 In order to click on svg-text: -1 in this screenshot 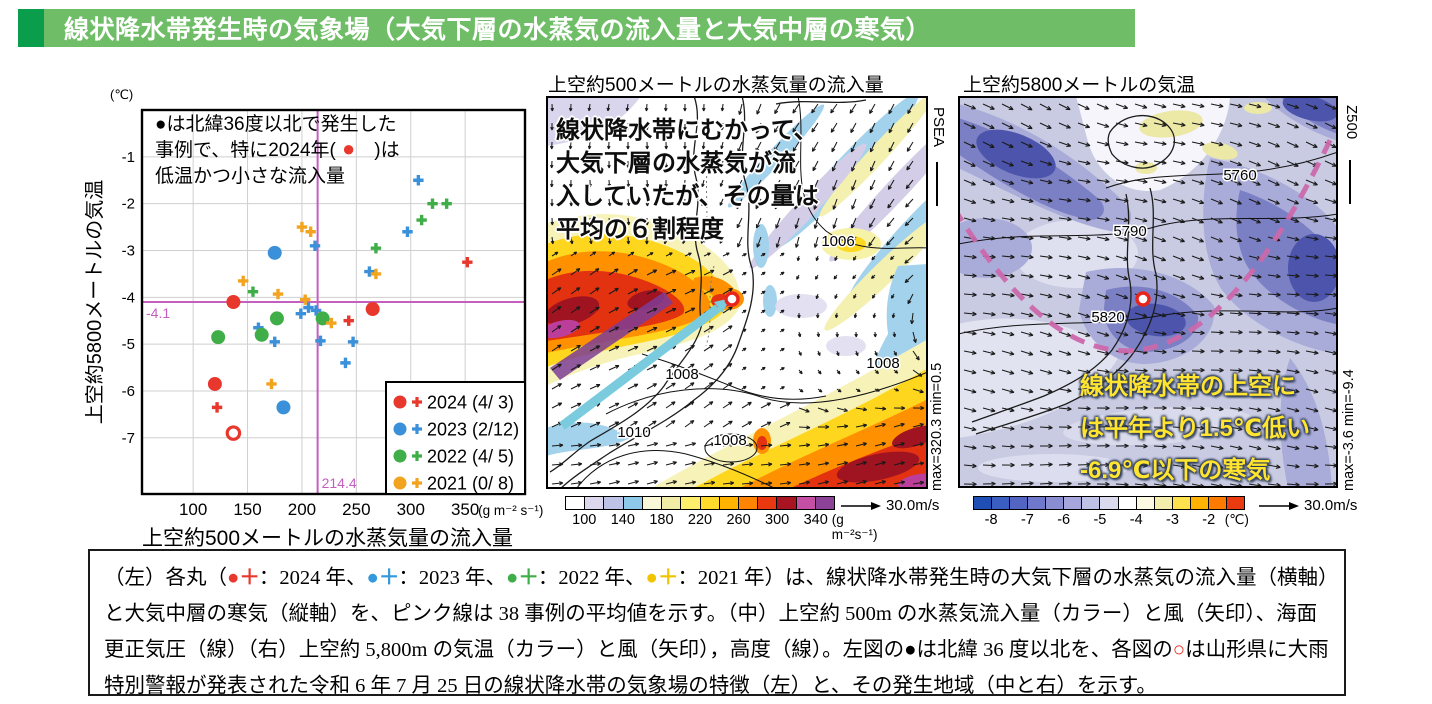, I will do `click(128, 157)`.